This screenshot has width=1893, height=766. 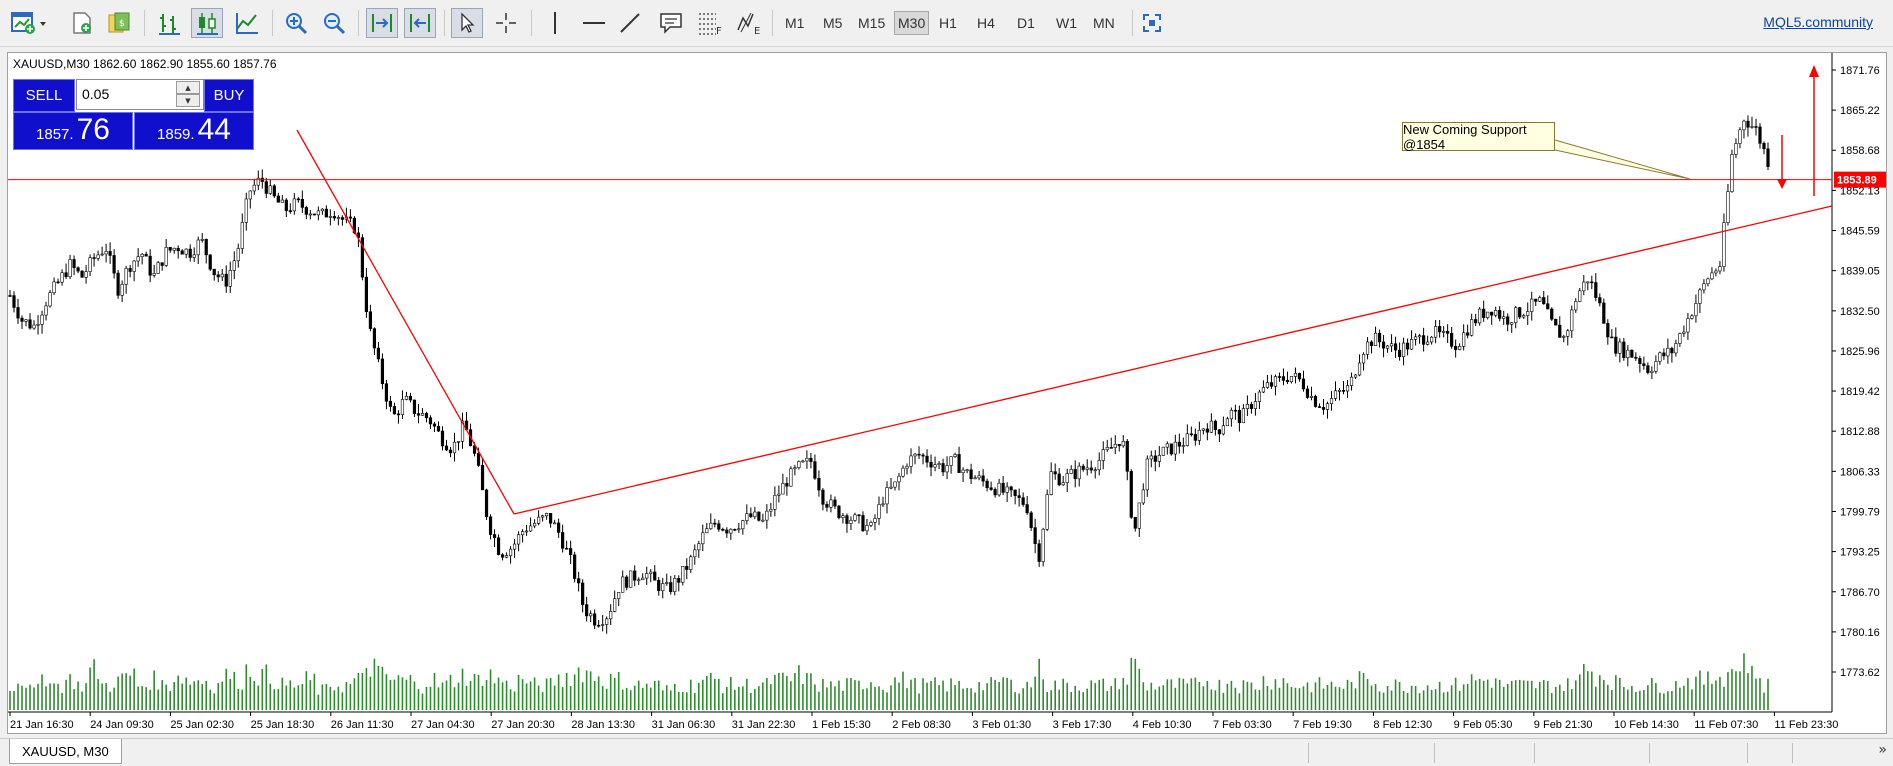 What do you see at coordinates (603, 725) in the screenshot?
I see `x-tick-label: 28 Jan 13:30` at bounding box center [603, 725].